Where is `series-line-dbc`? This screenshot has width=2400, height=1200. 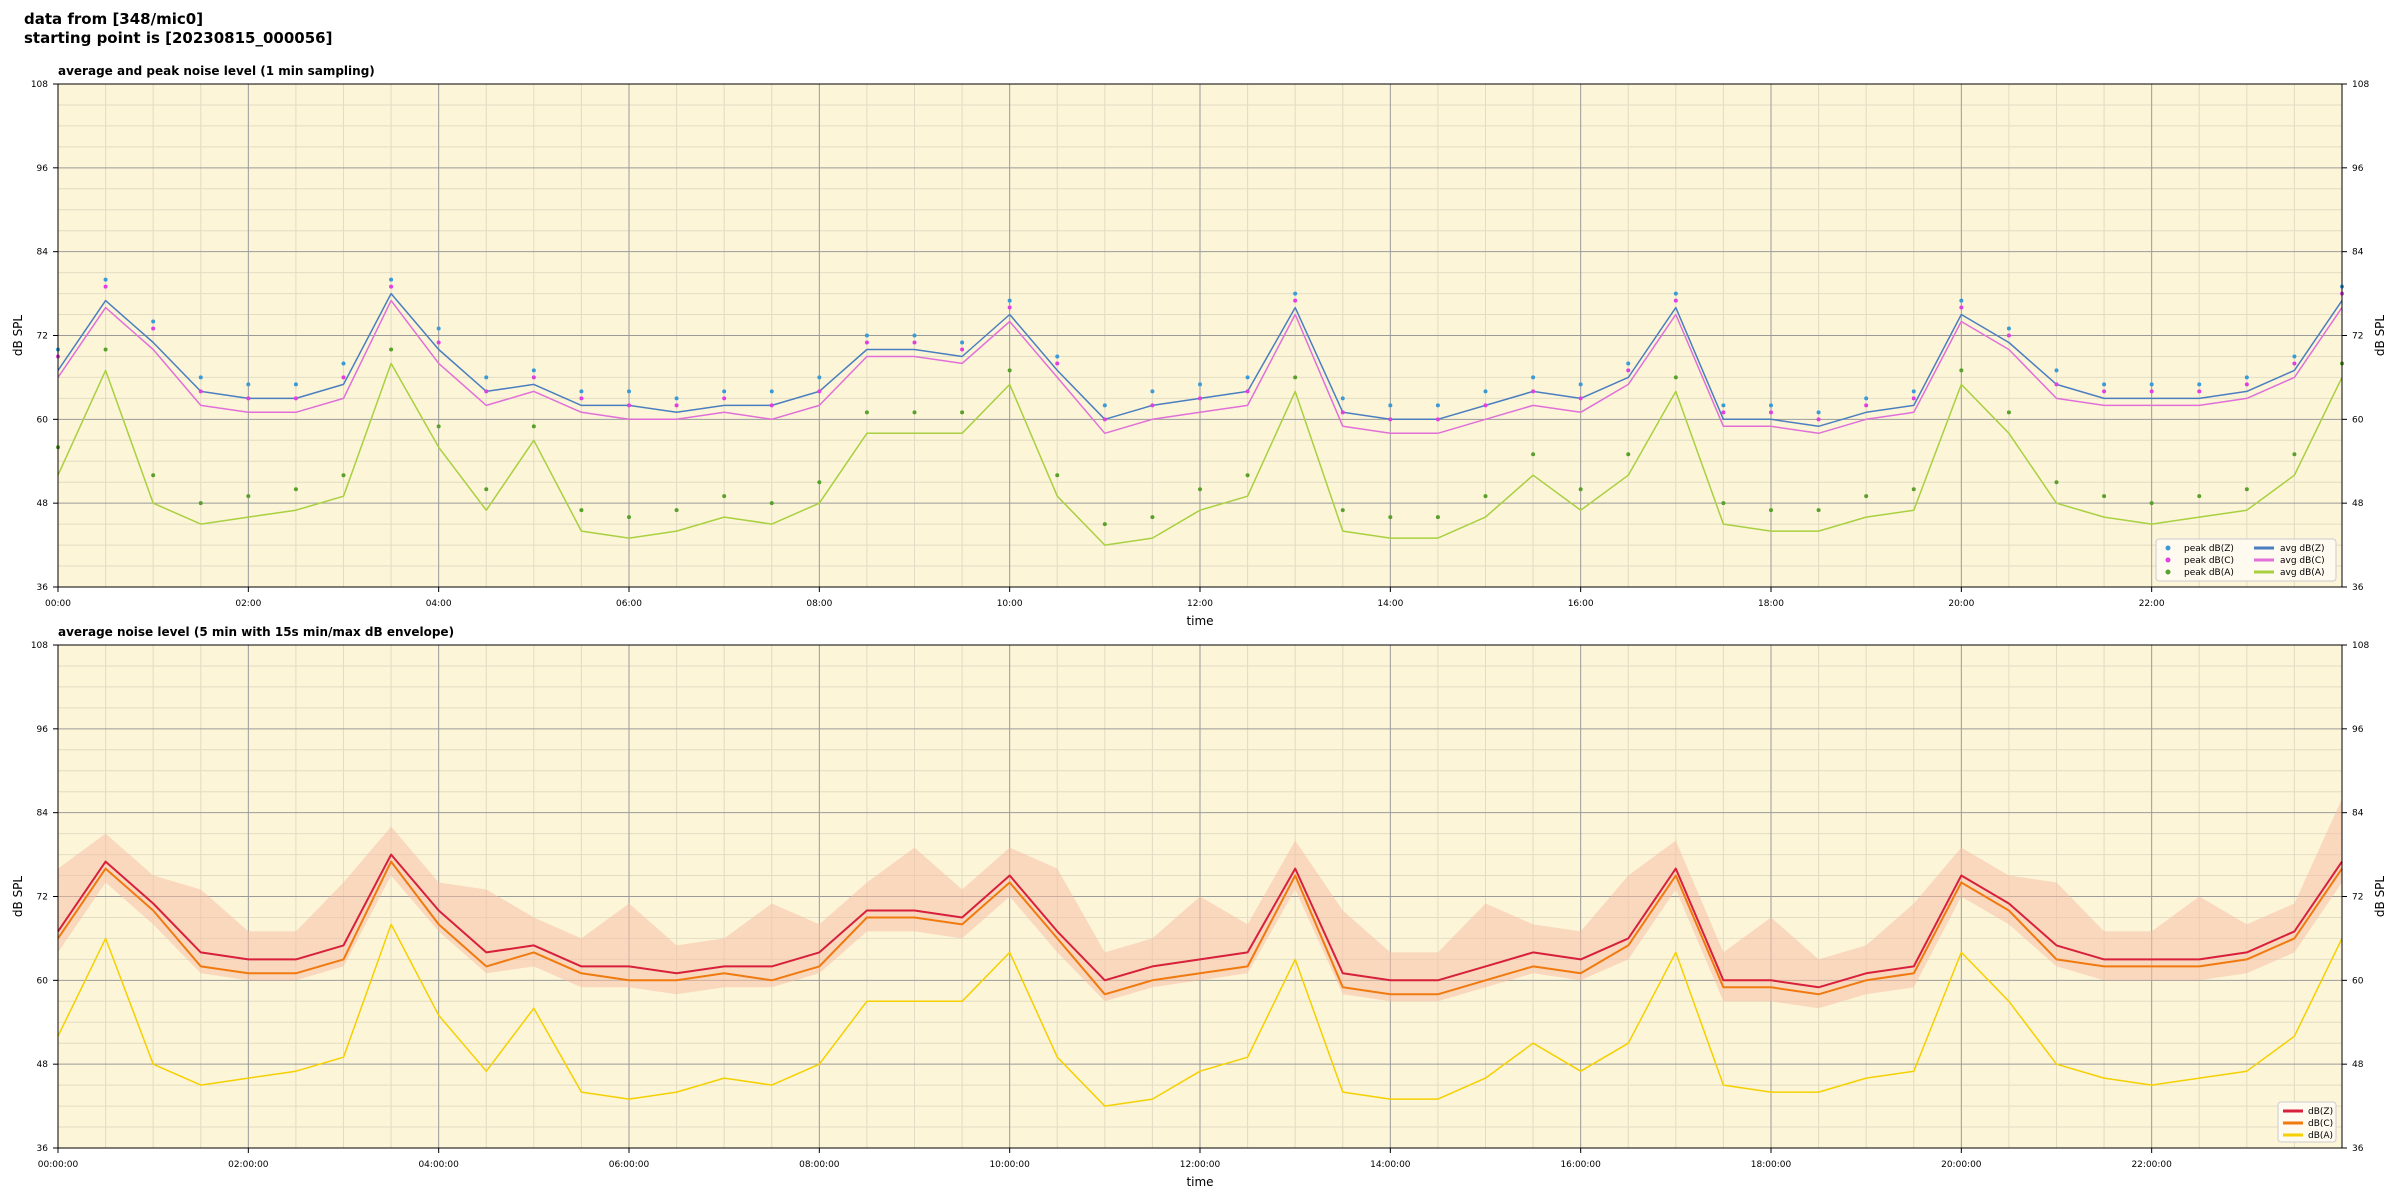
series-line-dbc is located at coordinates (1200, 928).